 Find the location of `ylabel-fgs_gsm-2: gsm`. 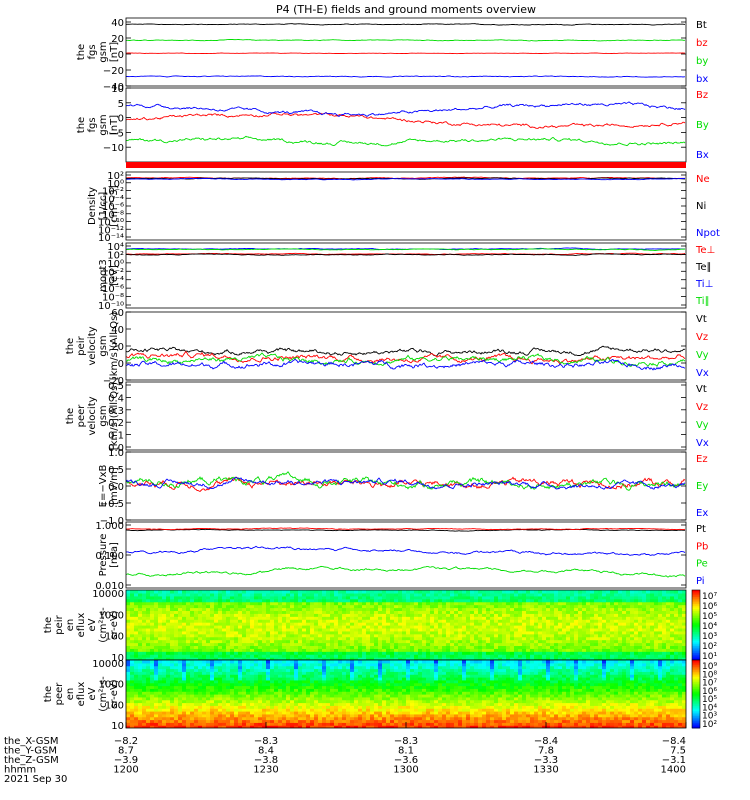

ylabel-fgs_gsm-2: gsm is located at coordinates (103, 124).